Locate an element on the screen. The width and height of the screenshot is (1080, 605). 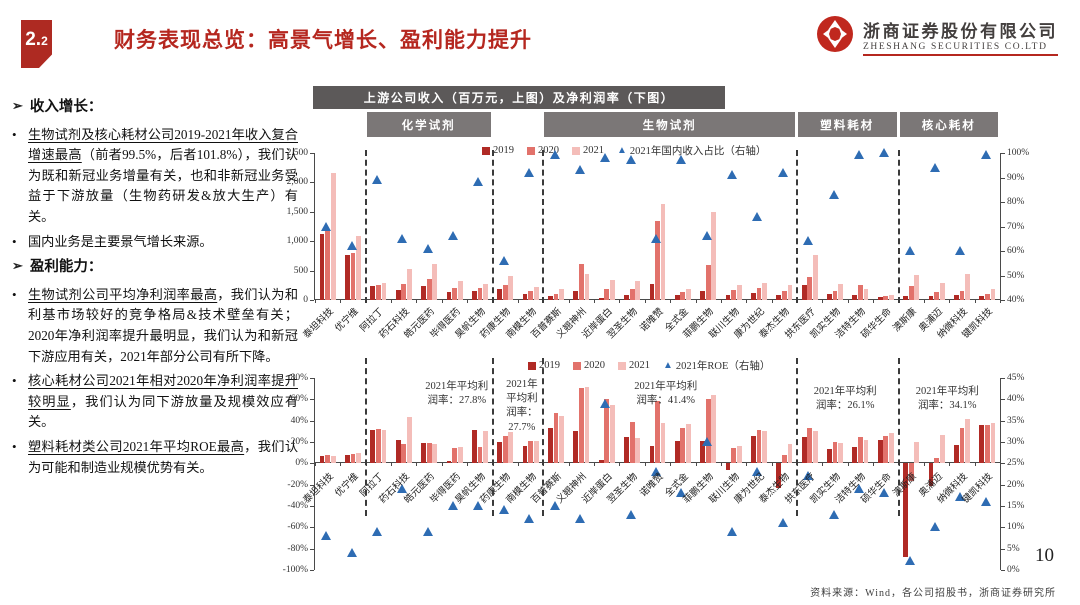
bar-2020-澳斯康 is located at coordinates (911, 293).